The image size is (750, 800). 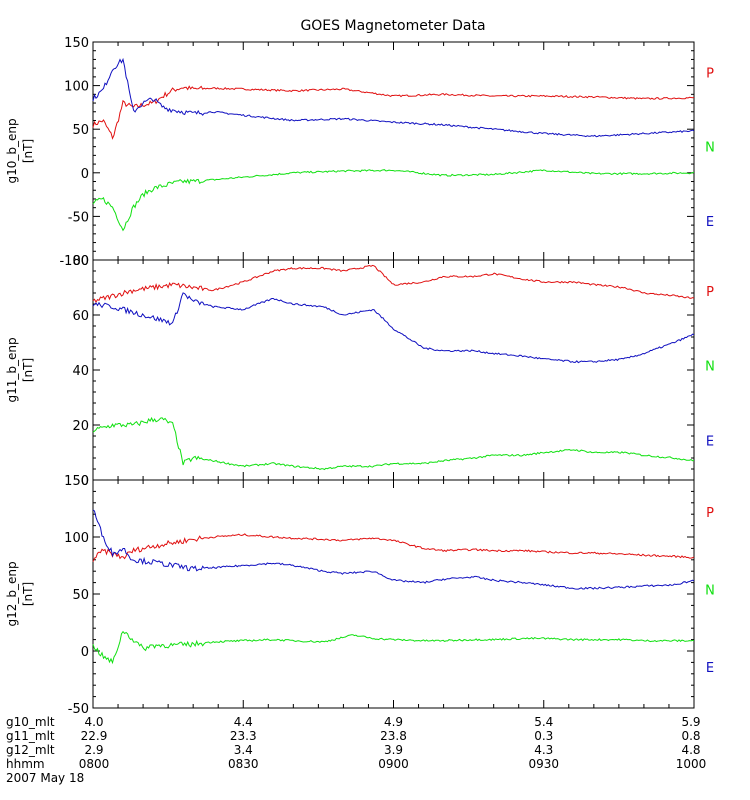 What do you see at coordinates (93, 722) in the screenshot?
I see `bottom-row-value: 4.0` at bounding box center [93, 722].